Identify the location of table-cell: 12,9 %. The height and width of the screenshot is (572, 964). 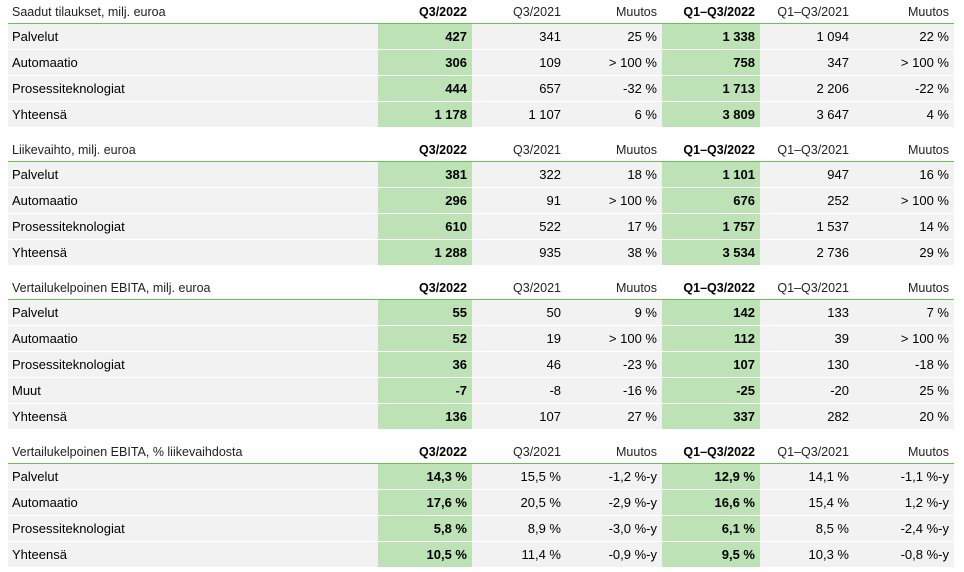
(711, 476).